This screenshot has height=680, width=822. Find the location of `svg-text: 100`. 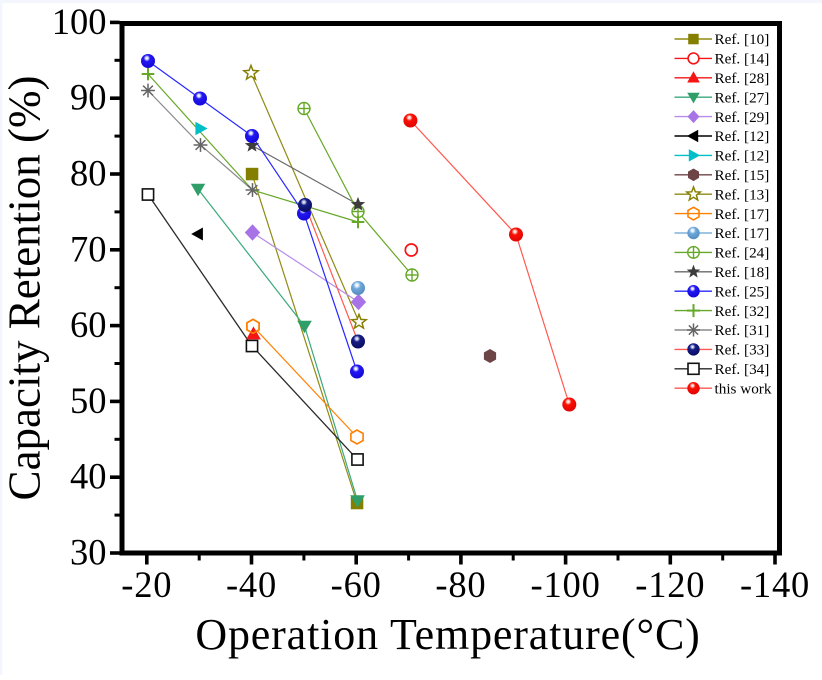

svg-text: 100 is located at coordinates (79, 21).